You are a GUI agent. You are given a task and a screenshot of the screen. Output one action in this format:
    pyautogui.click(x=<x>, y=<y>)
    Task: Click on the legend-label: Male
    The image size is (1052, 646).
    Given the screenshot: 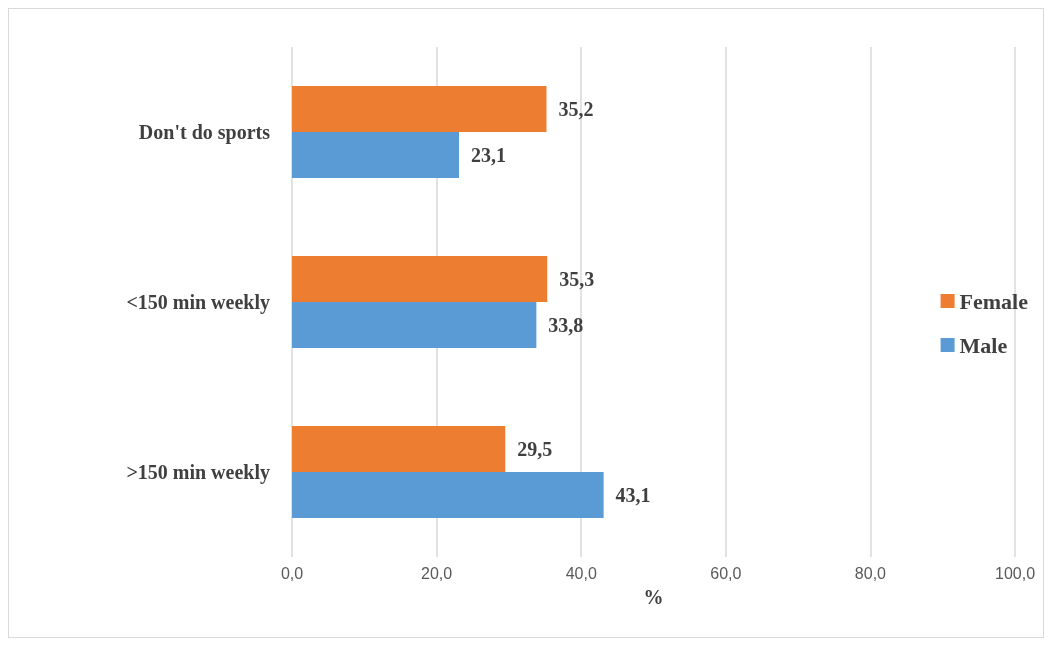 What is the action you would take?
    pyautogui.click(x=983, y=345)
    